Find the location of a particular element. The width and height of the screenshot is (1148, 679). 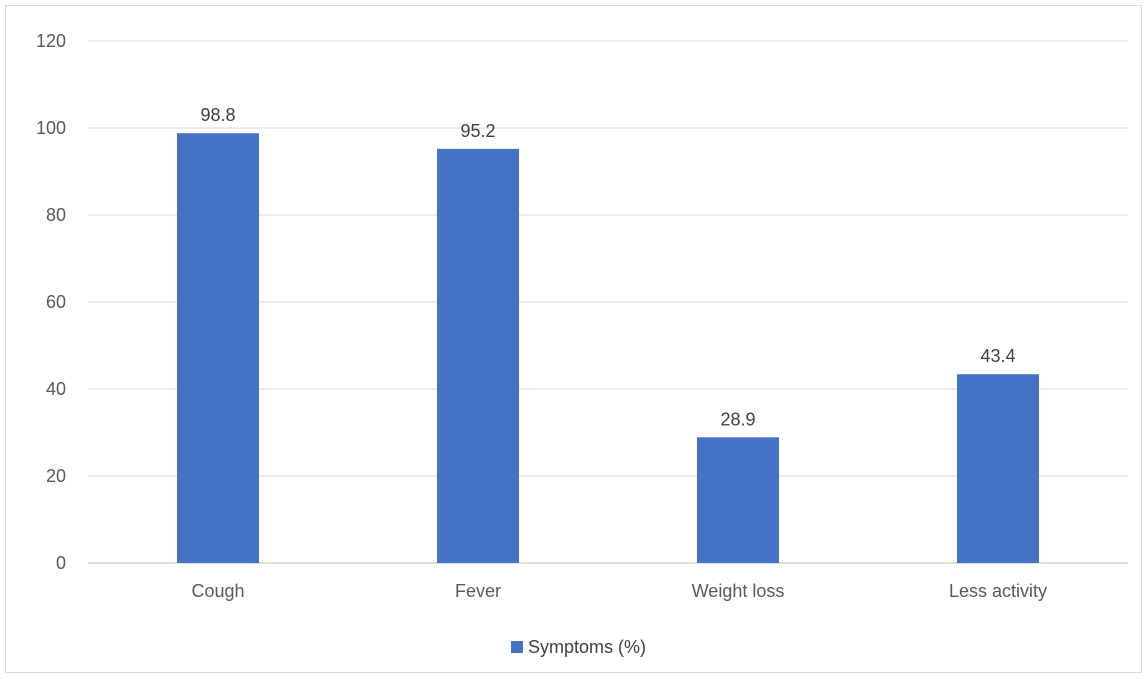

y-axis-ticks: 0 20 40 60 80 100 120 is located at coordinates (51, 302).